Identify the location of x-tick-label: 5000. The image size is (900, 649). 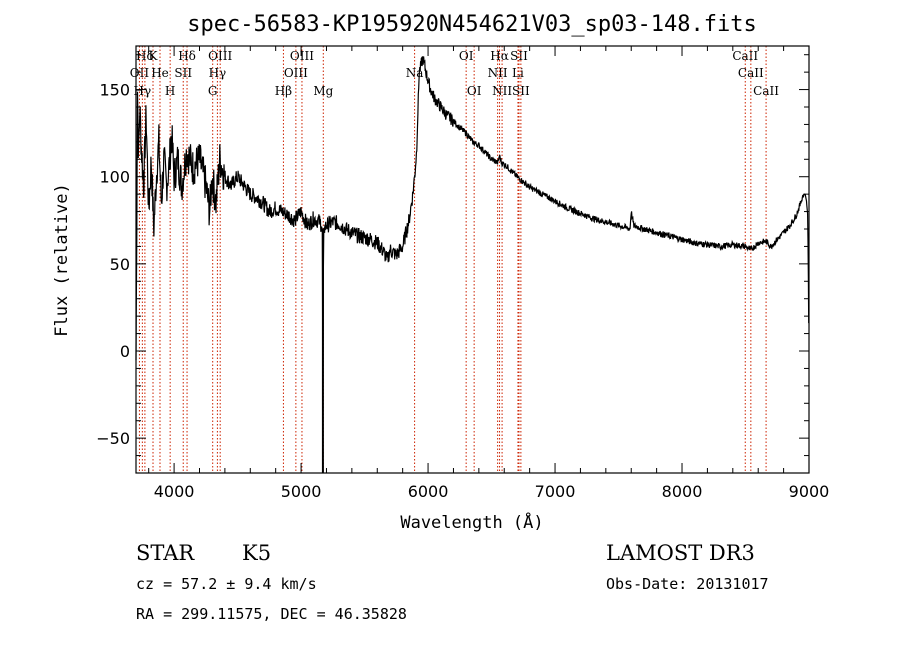
(301, 491).